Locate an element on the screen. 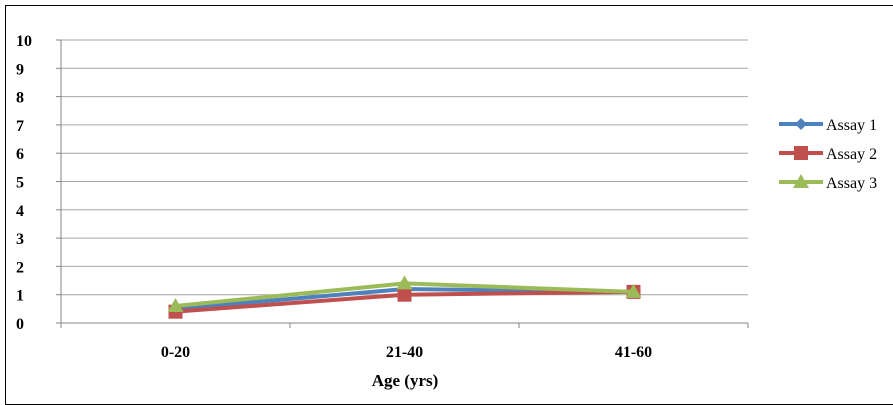 This screenshot has width=893, height=405. legend-item: Assay 3 is located at coordinates (828, 183).